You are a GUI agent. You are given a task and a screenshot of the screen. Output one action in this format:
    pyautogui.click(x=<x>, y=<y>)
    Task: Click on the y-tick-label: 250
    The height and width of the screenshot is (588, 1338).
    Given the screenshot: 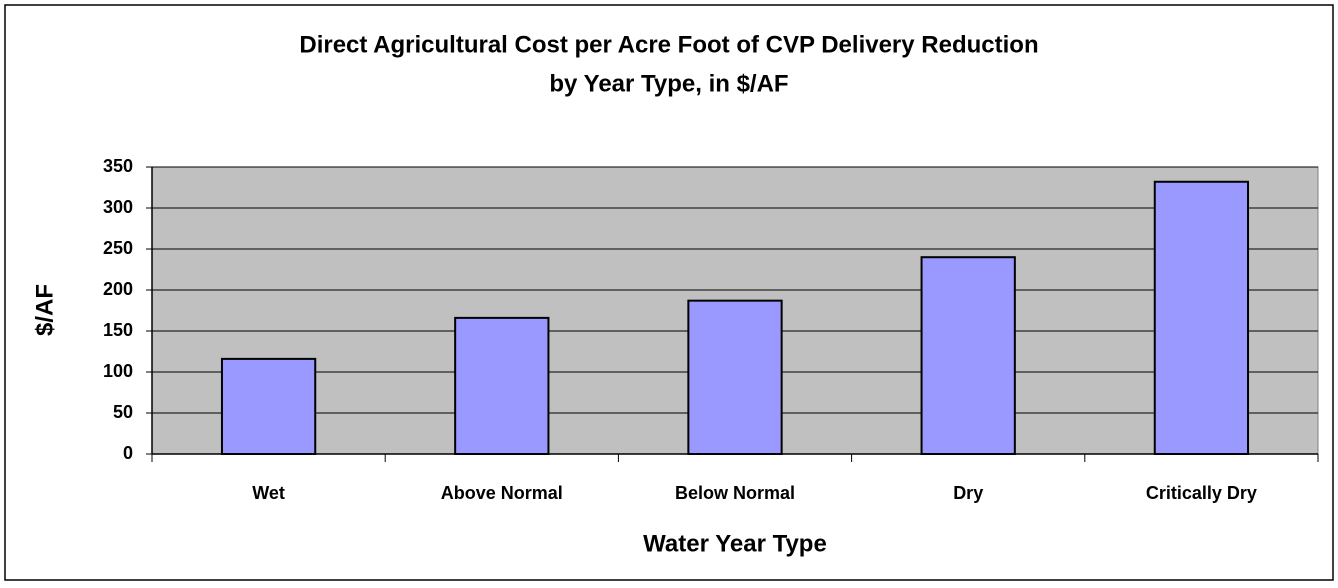 What is the action you would take?
    pyautogui.click(x=118, y=248)
    